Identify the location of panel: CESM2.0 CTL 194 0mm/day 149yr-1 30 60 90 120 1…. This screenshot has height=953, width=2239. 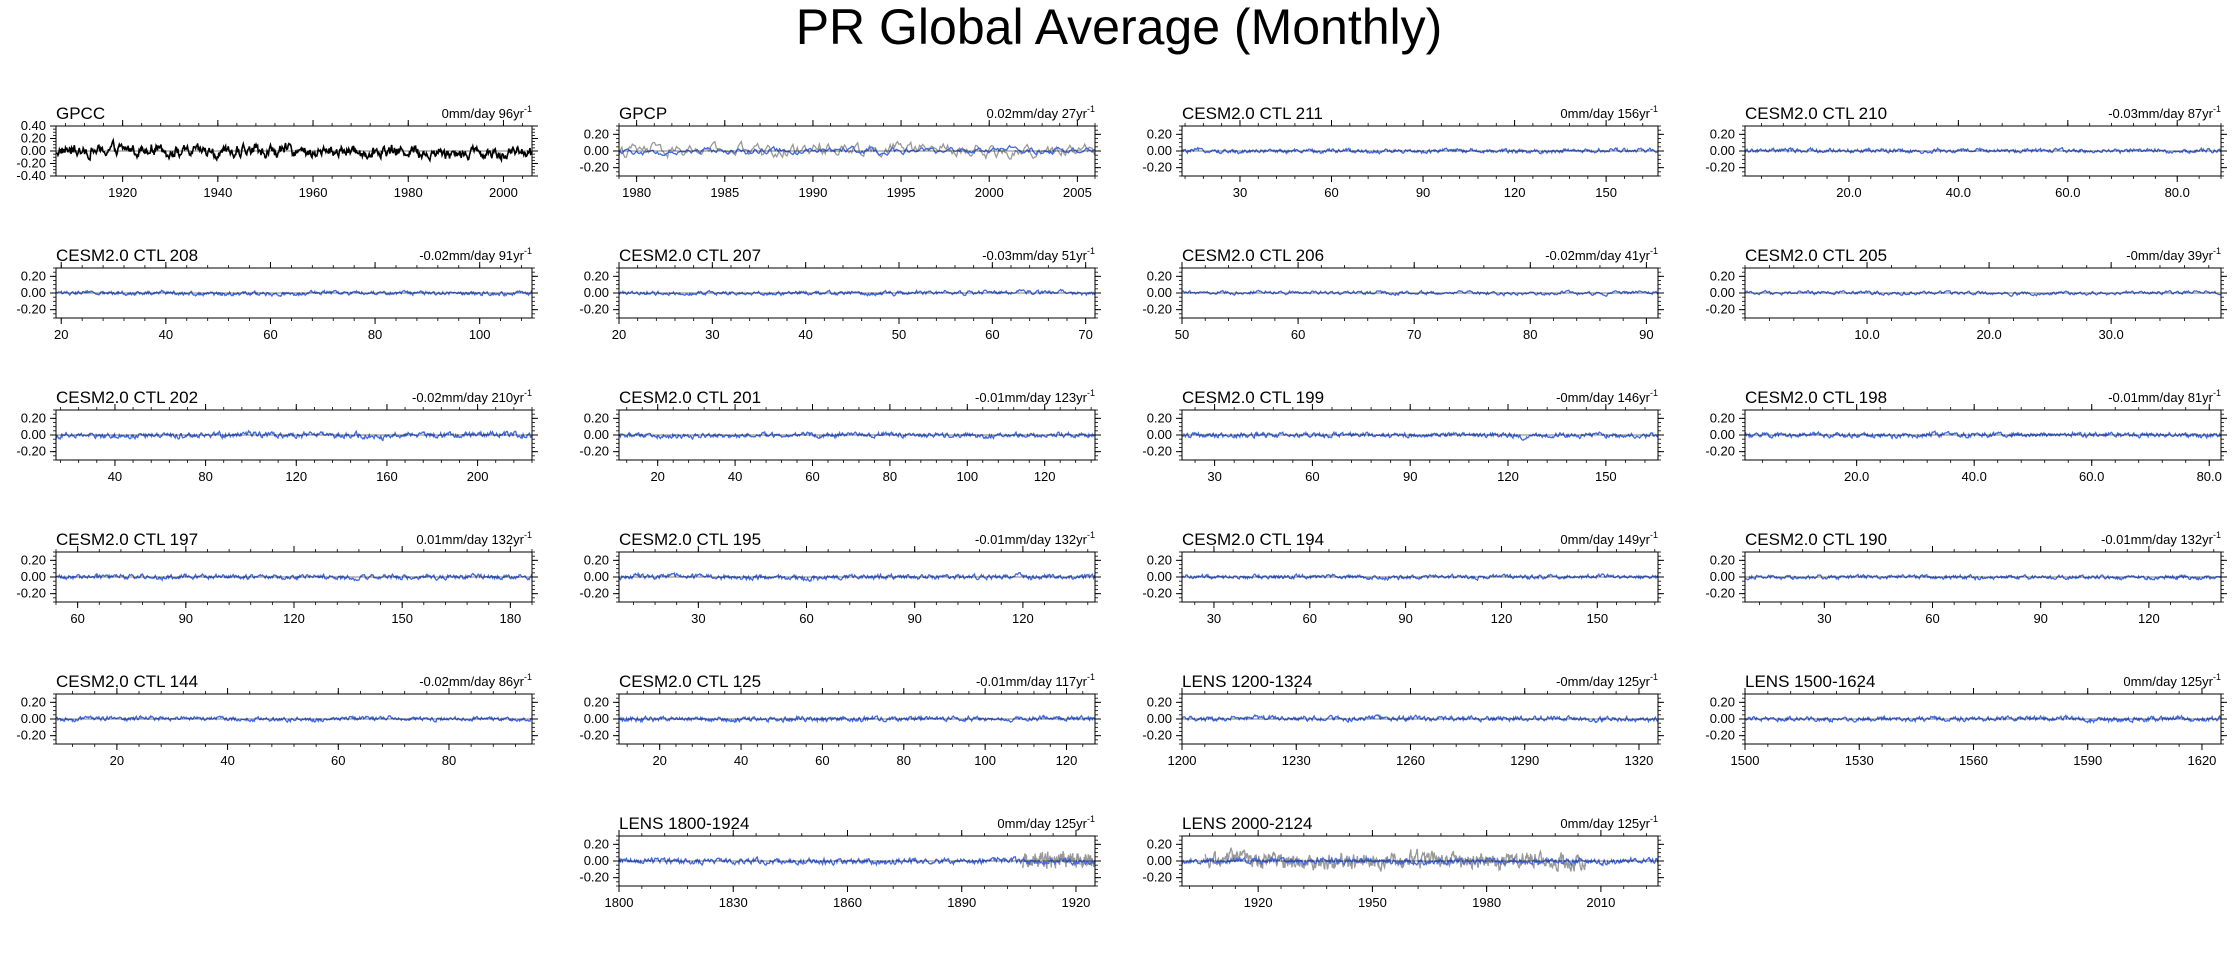
(1403, 578).